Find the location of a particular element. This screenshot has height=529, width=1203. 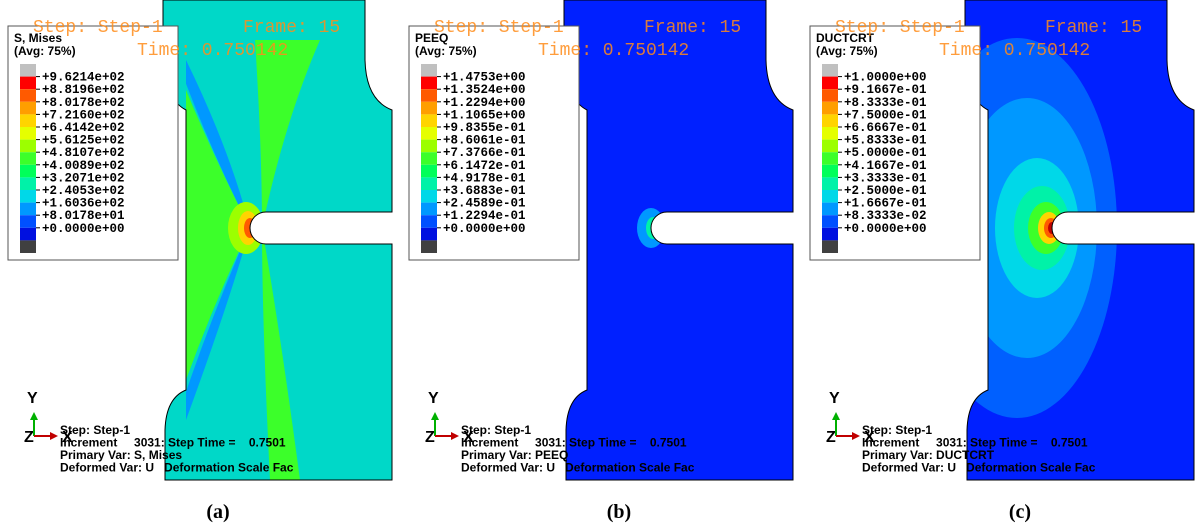

legend-label: +4.8107e+02 is located at coordinates (83, 153).